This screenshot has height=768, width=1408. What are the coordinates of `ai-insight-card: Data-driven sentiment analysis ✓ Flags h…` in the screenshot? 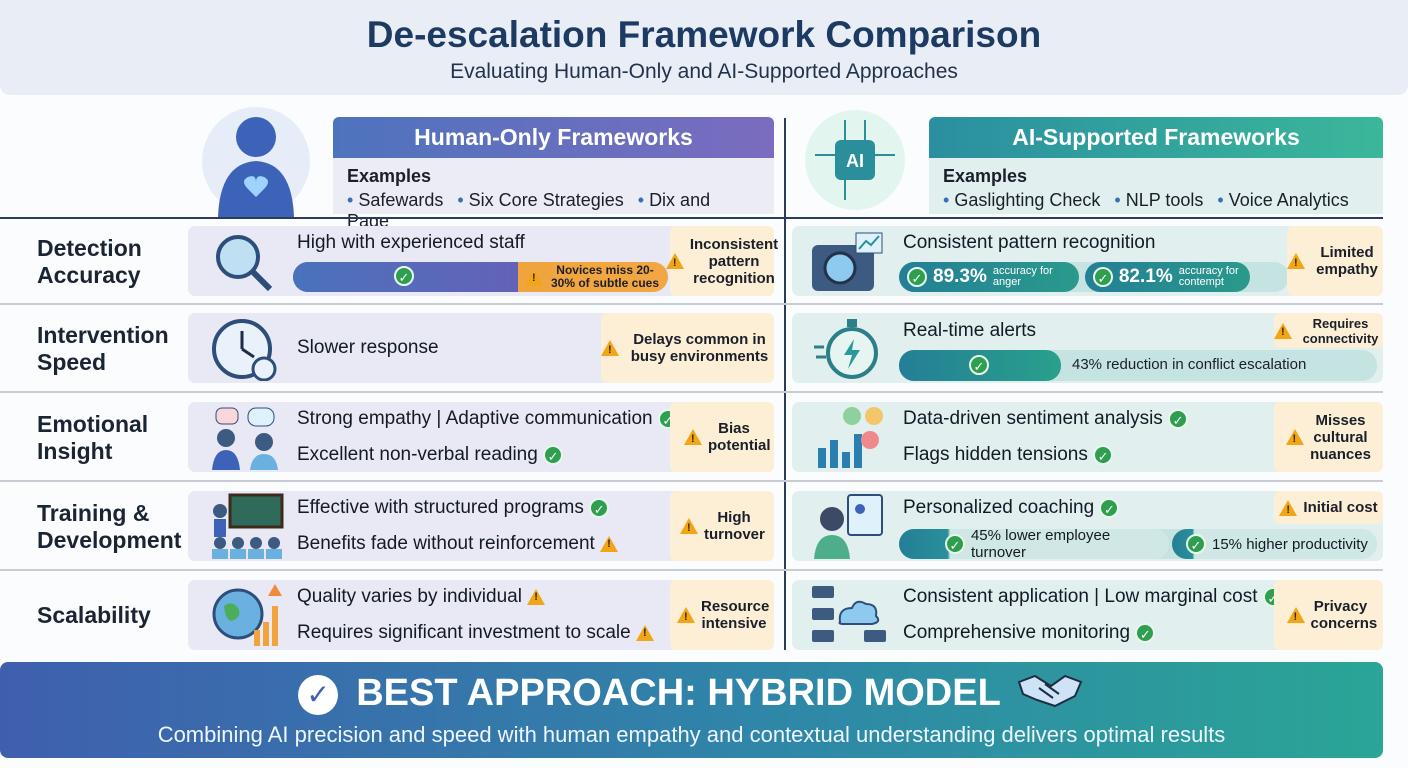 It's located at (1087, 437).